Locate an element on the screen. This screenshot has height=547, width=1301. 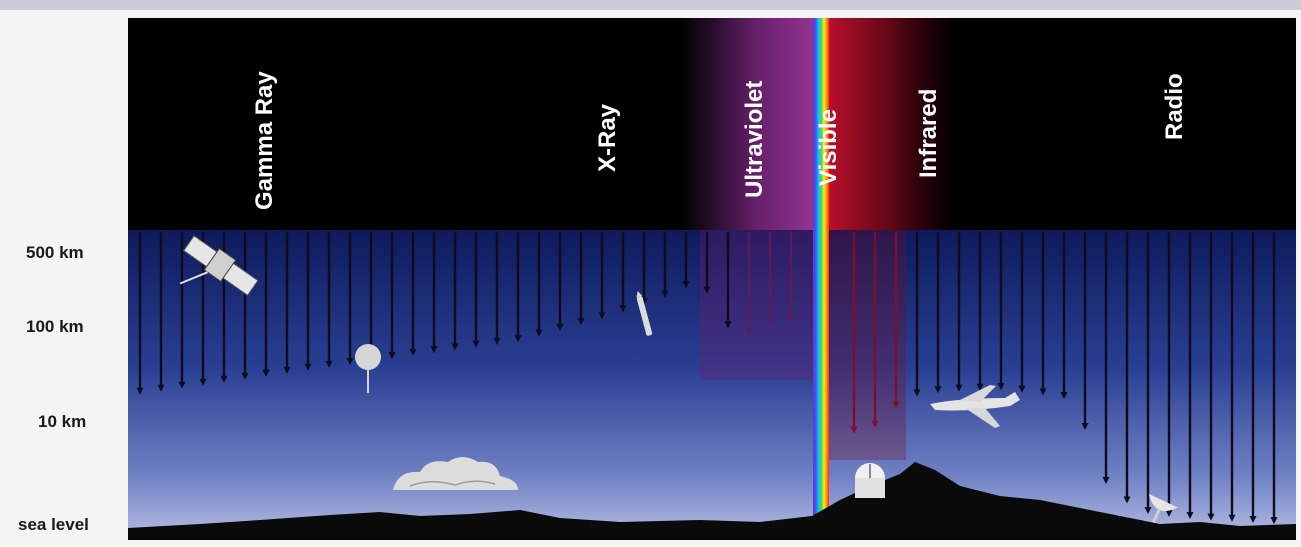
band-label-gamma-ray: Gamma Ray is located at coordinates (264, 140).